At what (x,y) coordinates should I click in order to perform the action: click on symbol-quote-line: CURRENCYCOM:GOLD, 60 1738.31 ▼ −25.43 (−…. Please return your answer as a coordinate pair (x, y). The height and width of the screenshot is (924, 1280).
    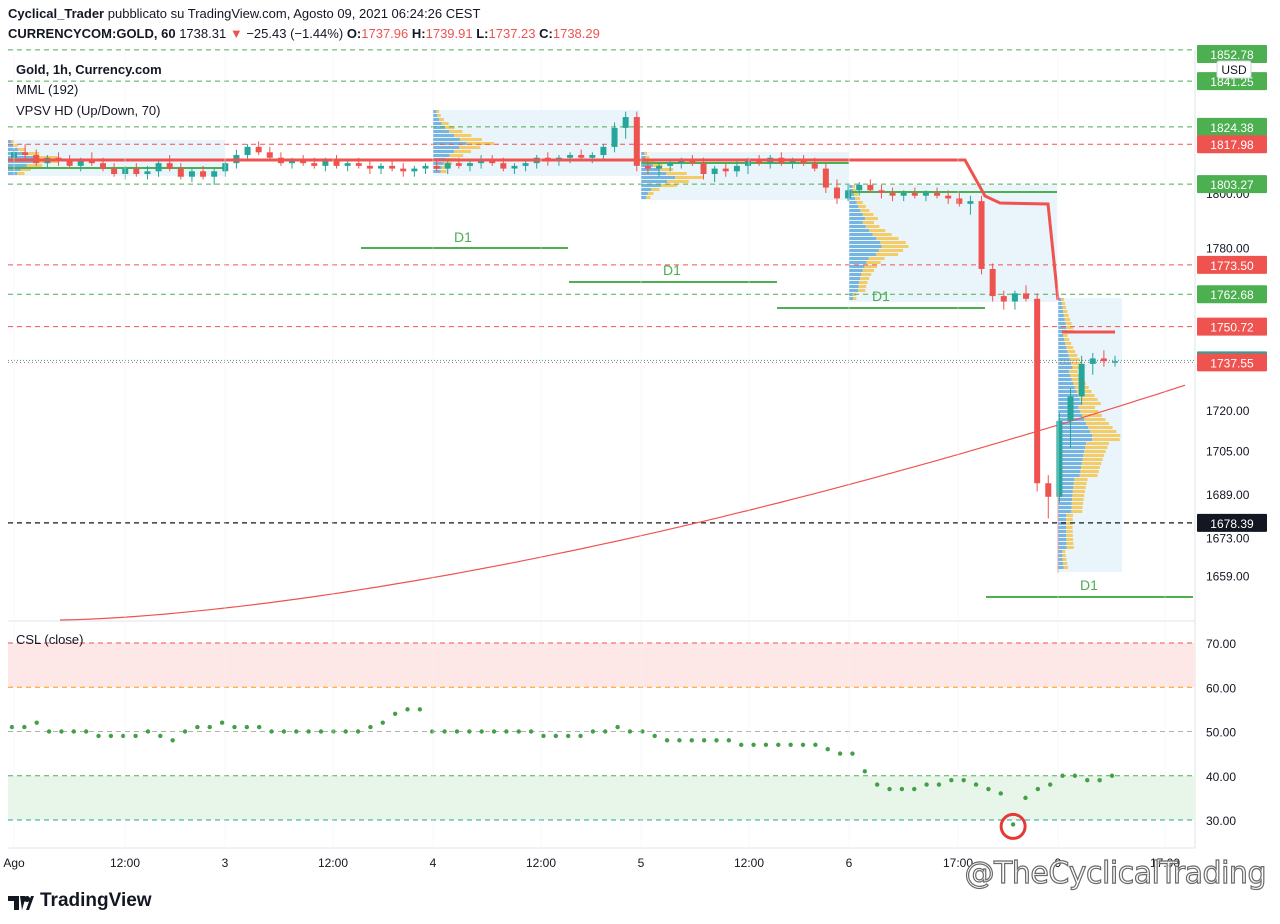
    Looking at the image, I should click on (304, 33).